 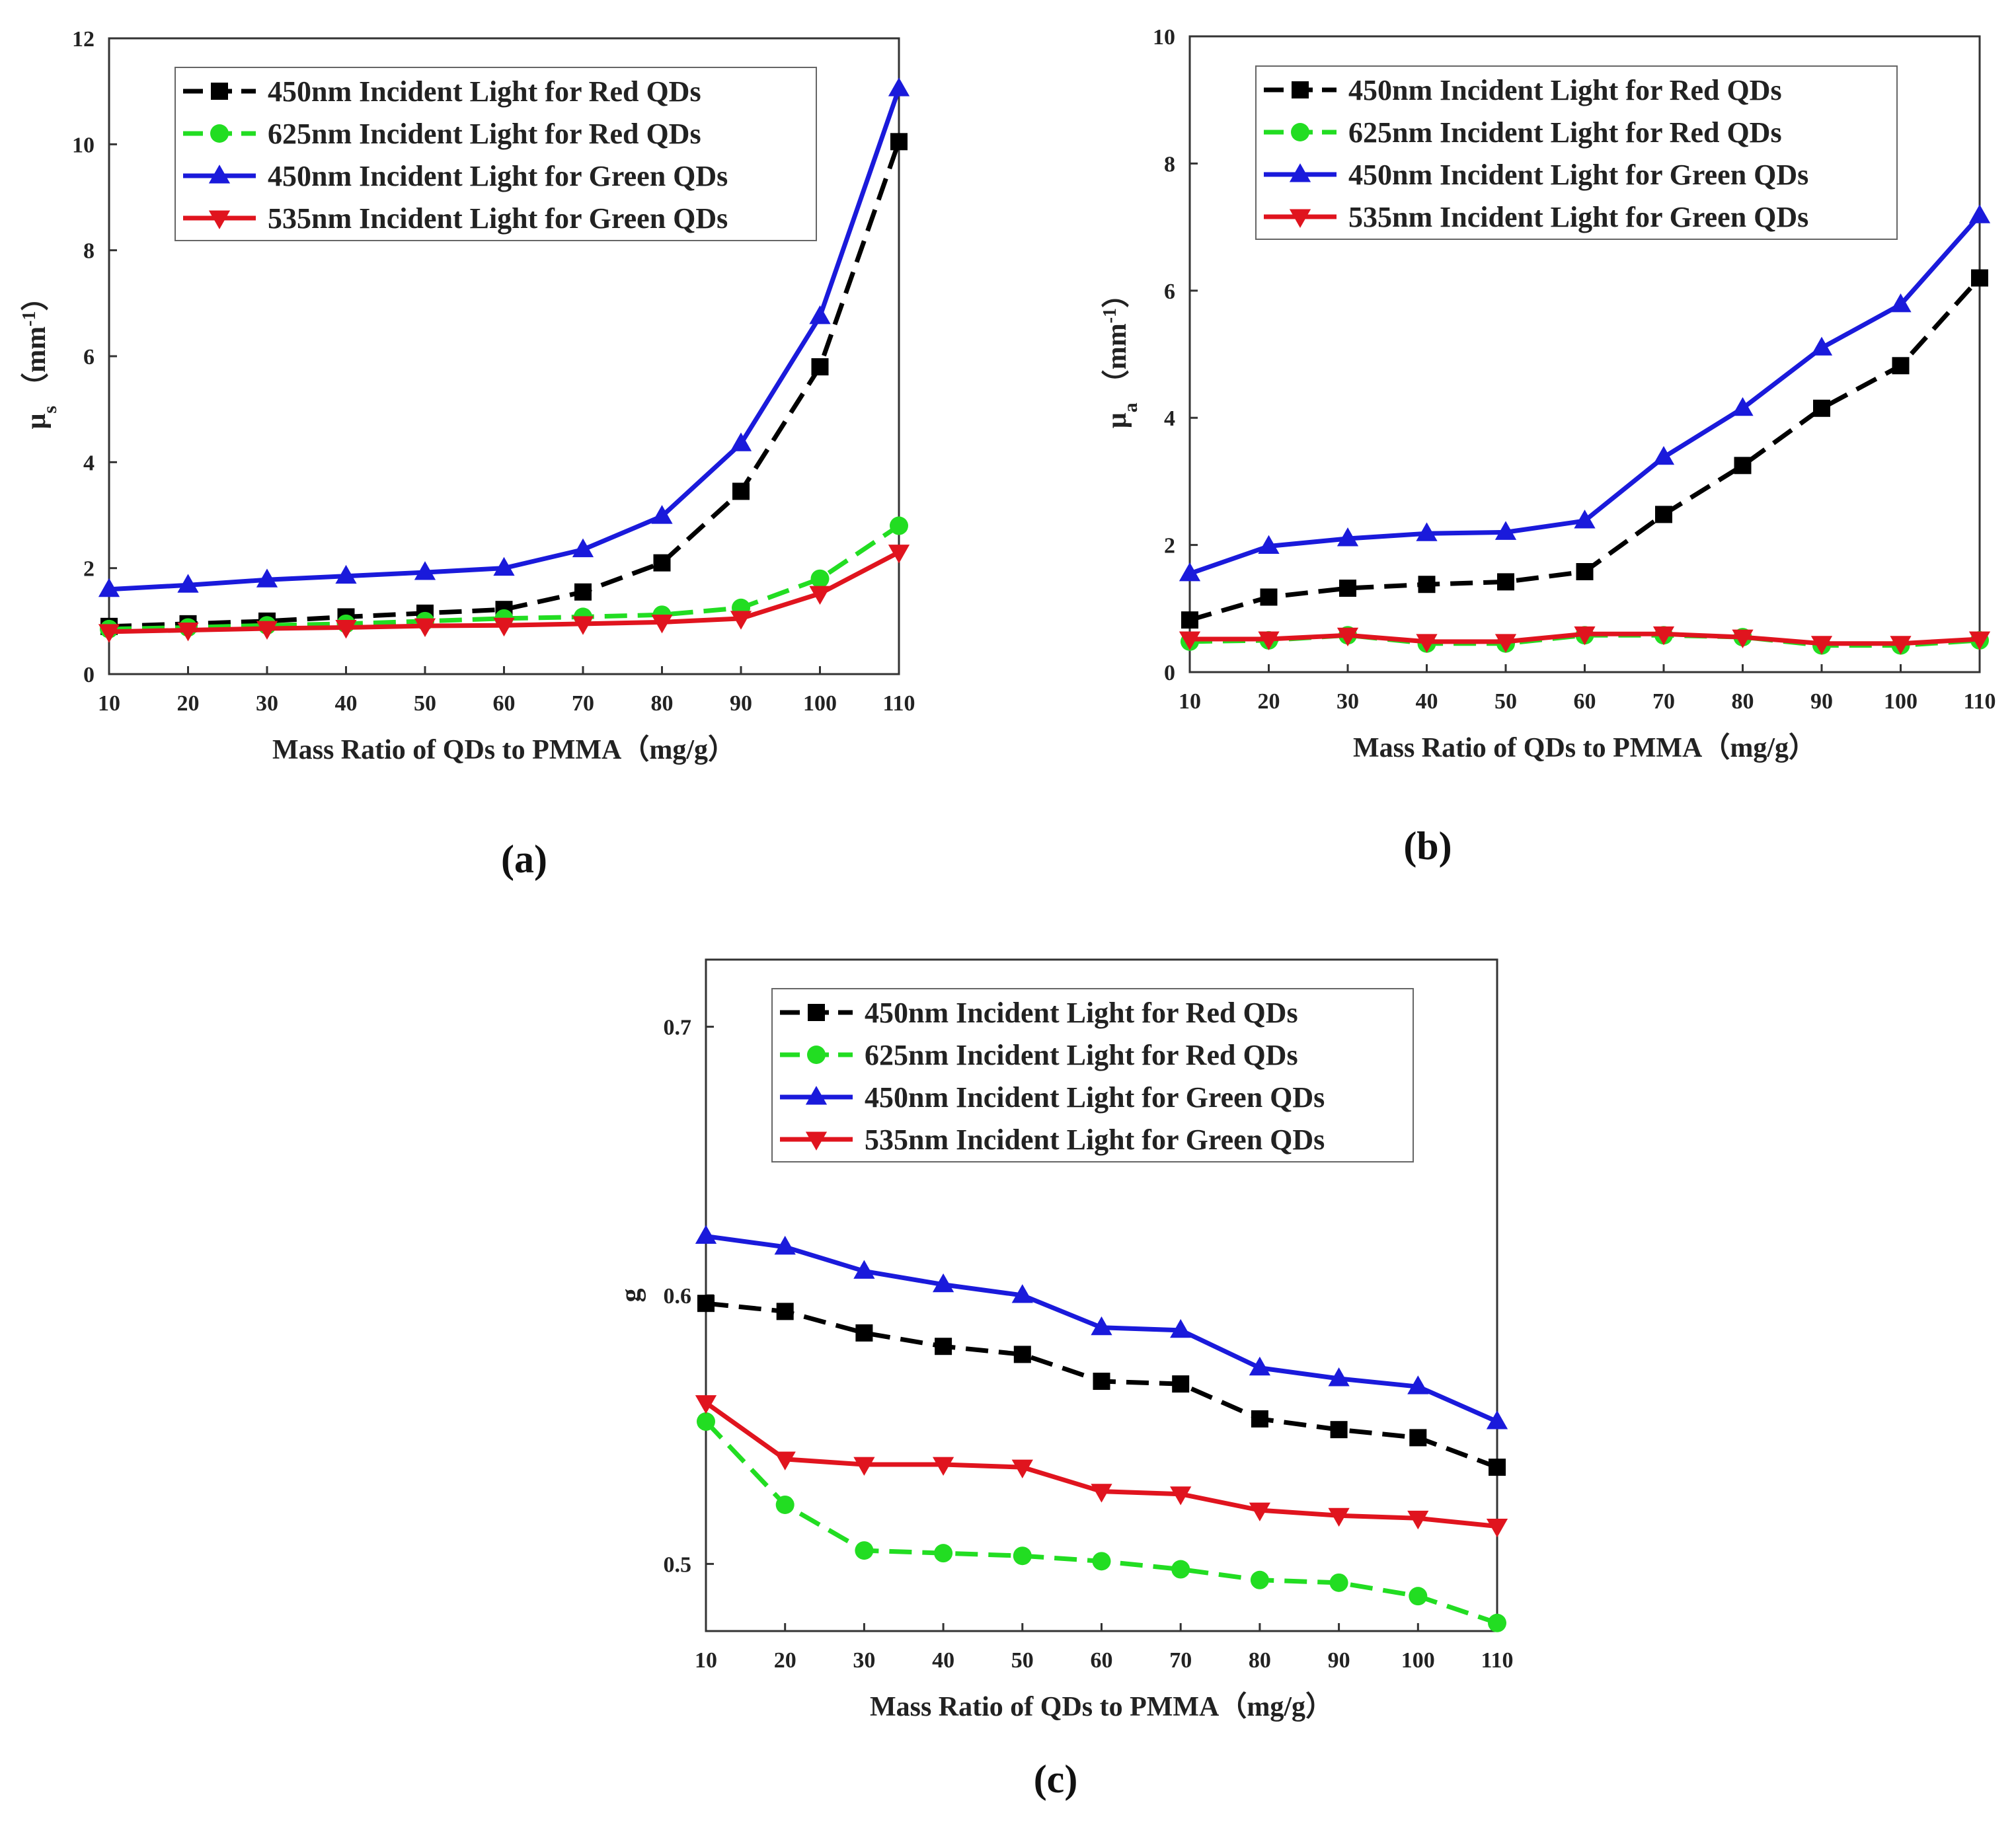 What do you see at coordinates (1169, 164) in the screenshot?
I see `y-tick-label: 8` at bounding box center [1169, 164].